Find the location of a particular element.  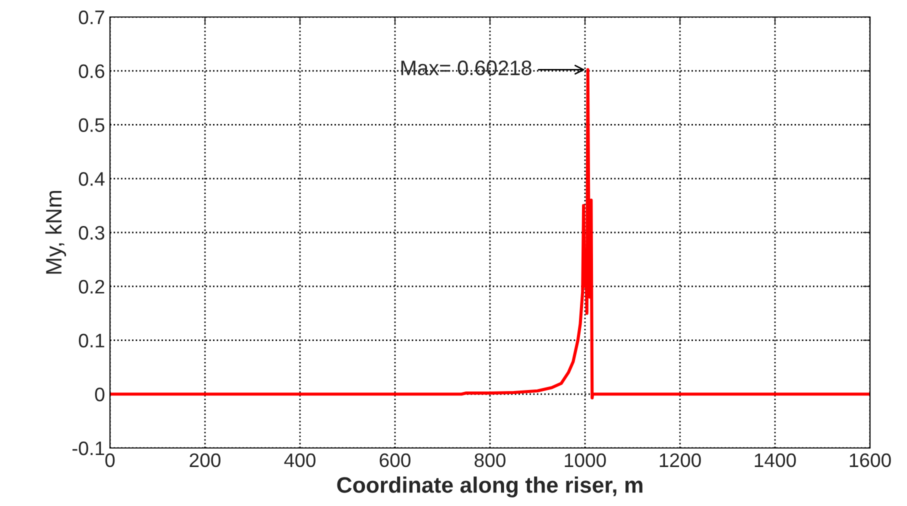

y-tick-label: 0.4 is located at coordinates (91, 179).